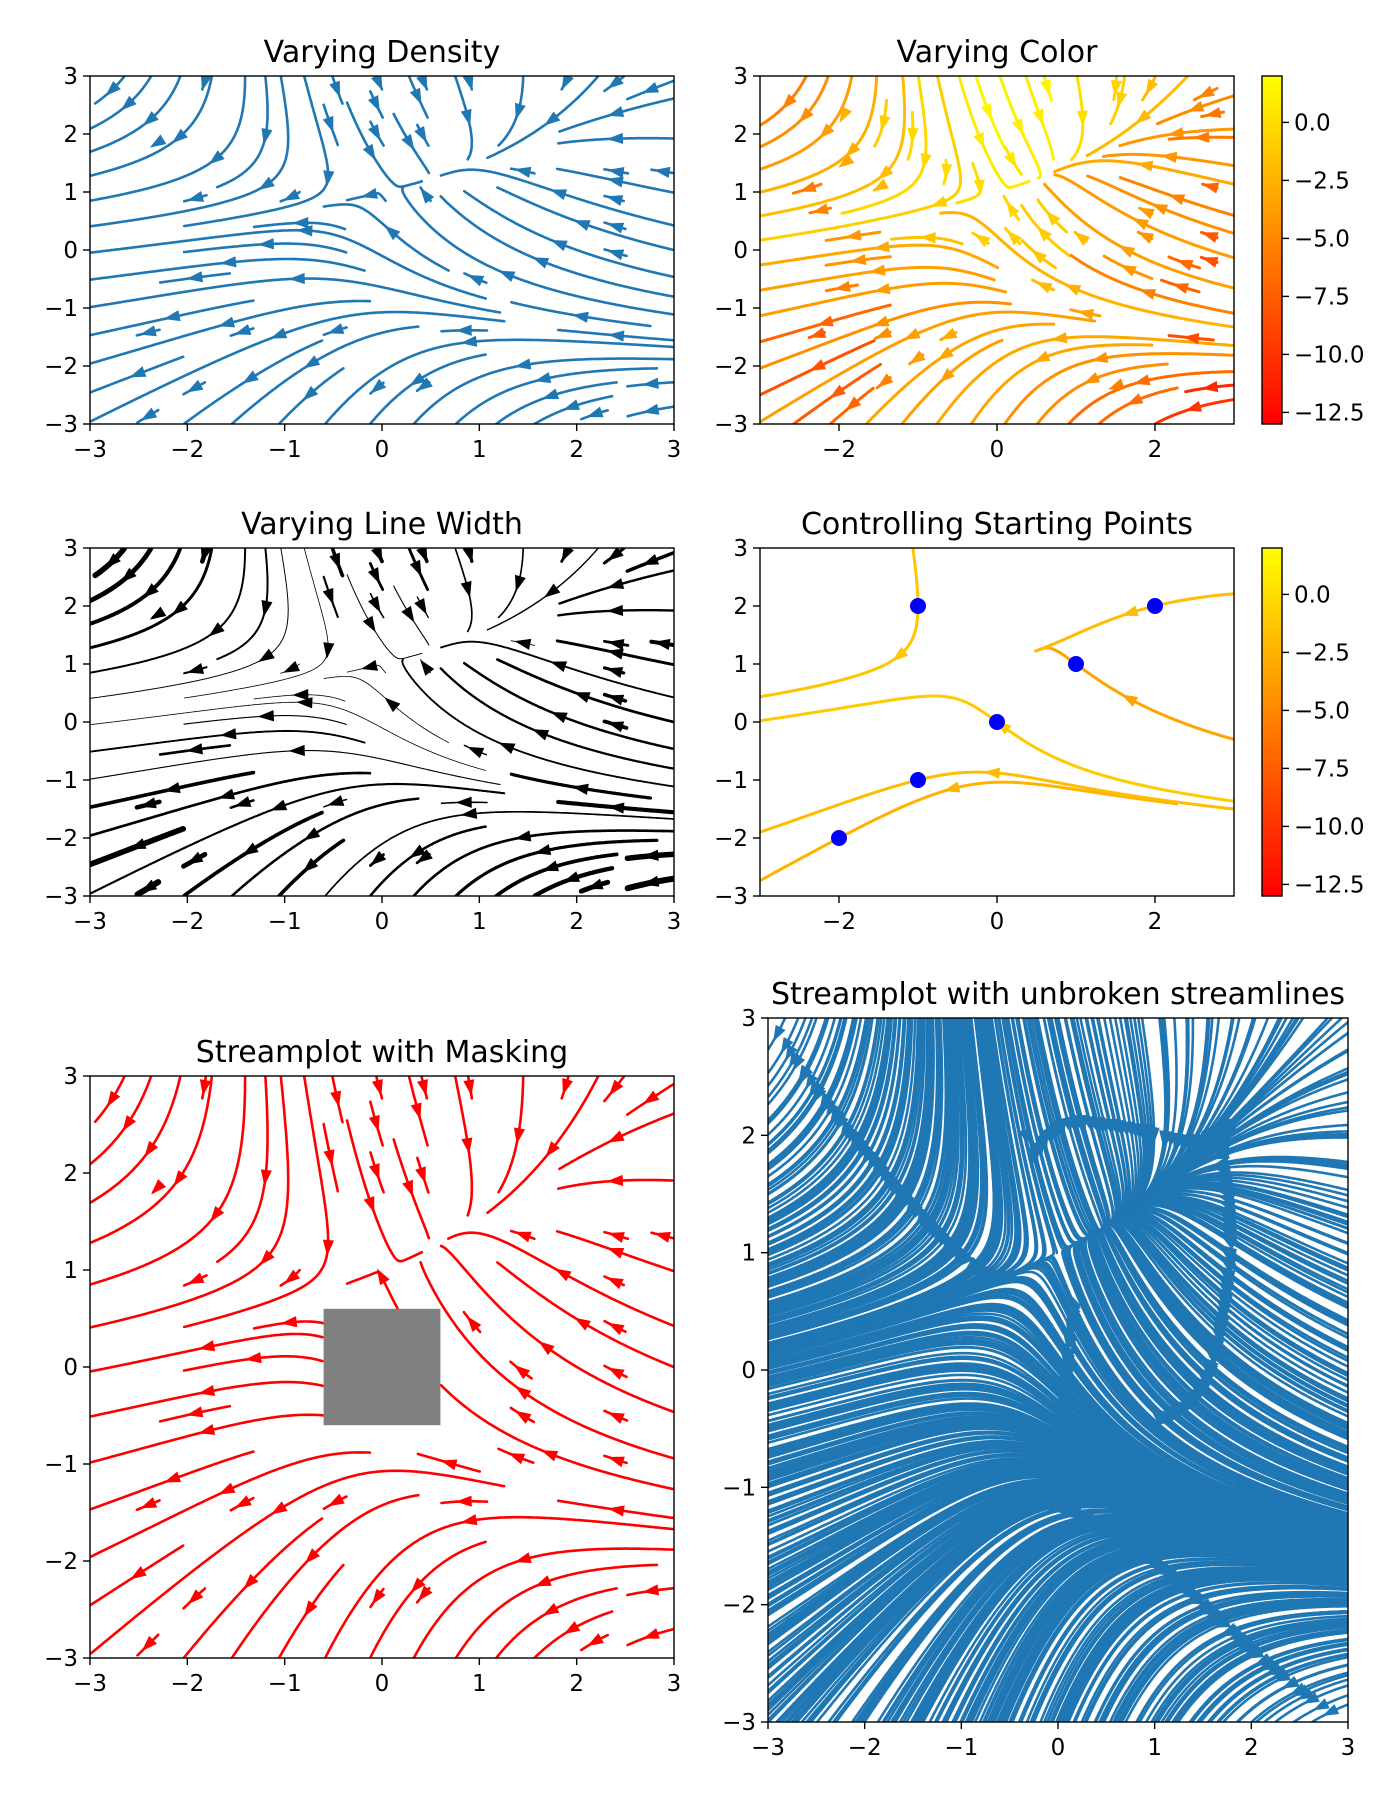 The image size is (1400, 1800). What do you see at coordinates (740, 193) in the screenshot?
I see `y-tick-label: 1` at bounding box center [740, 193].